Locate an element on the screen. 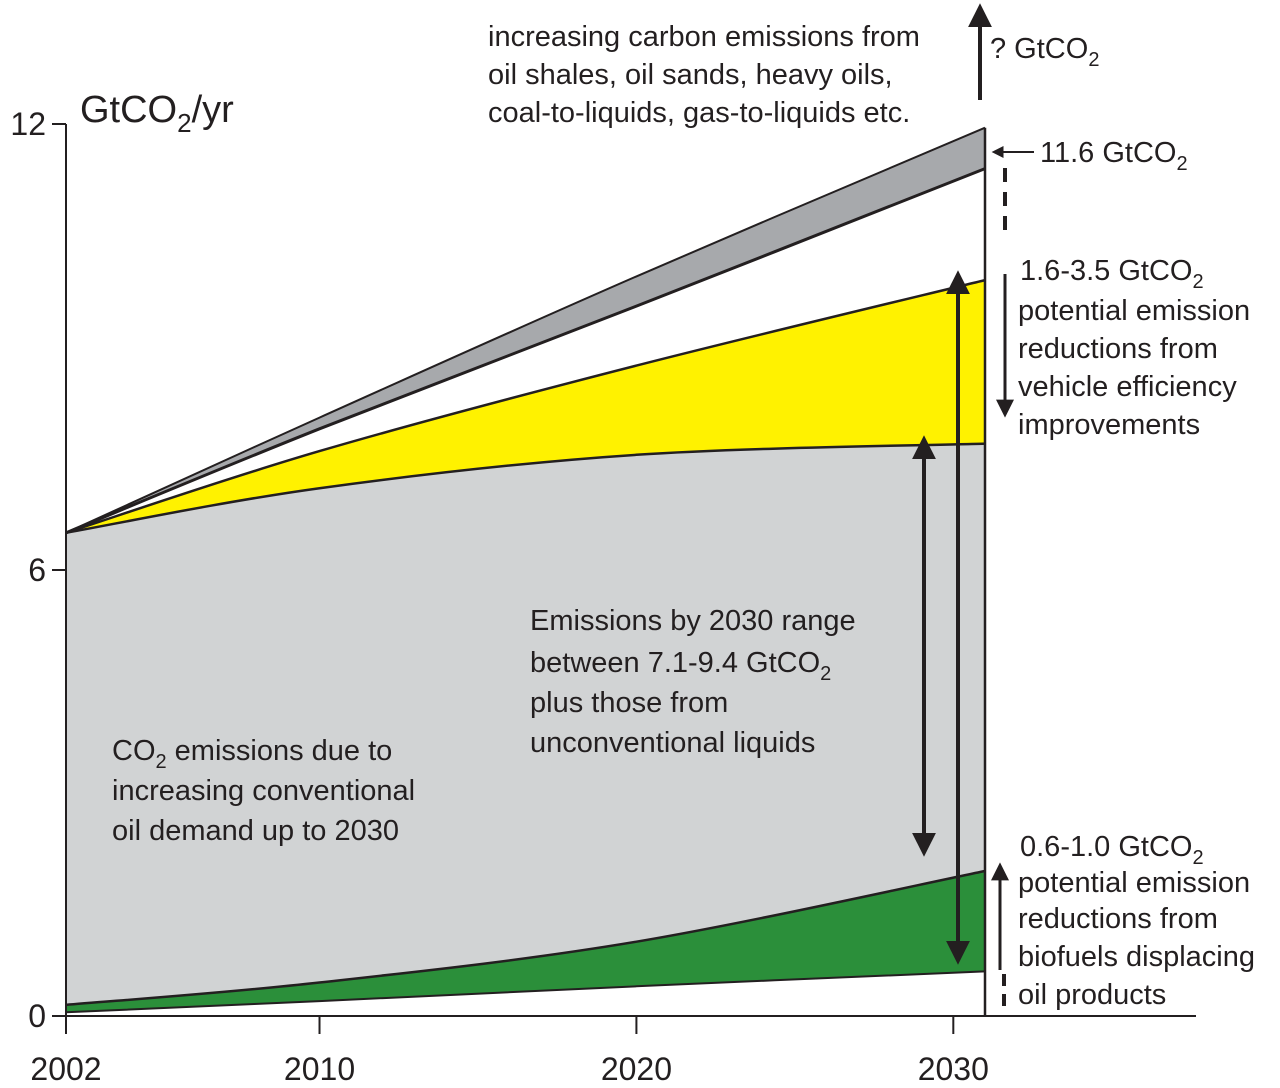  x-tick-label: 2002 is located at coordinates (65, 1069).